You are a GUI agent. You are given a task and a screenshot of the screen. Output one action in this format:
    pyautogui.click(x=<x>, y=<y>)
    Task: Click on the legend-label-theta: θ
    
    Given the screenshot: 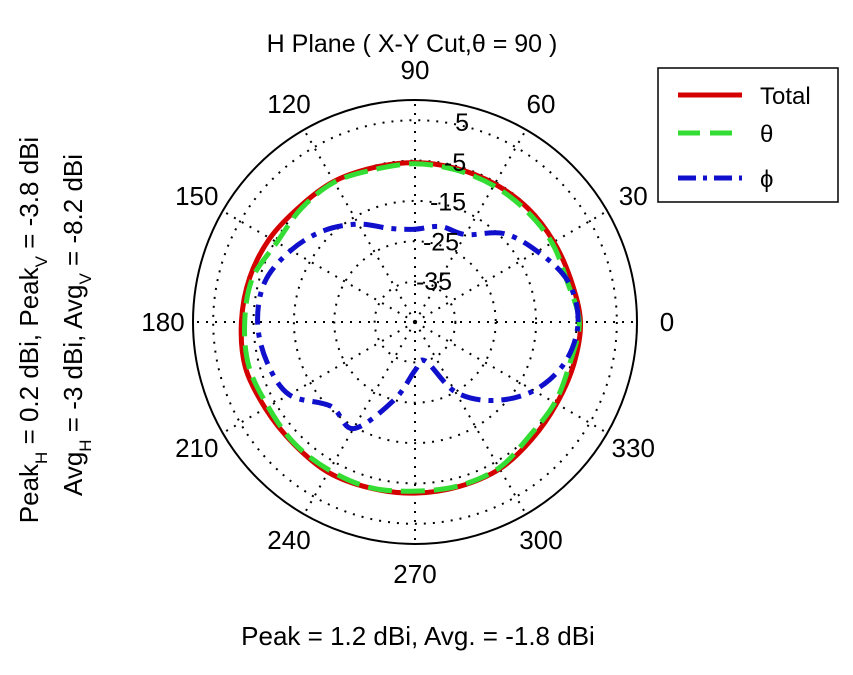 What is the action you would take?
    pyautogui.click(x=766, y=134)
    